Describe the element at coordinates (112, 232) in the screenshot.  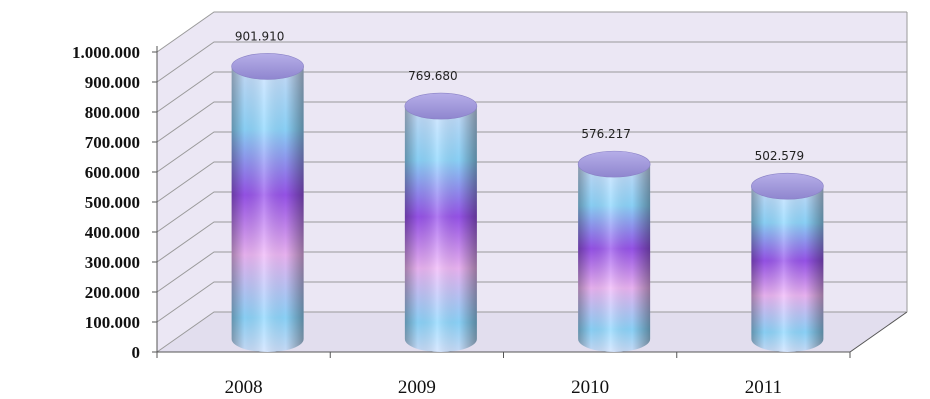
I see `y-tick-label: 400.000` at that location.